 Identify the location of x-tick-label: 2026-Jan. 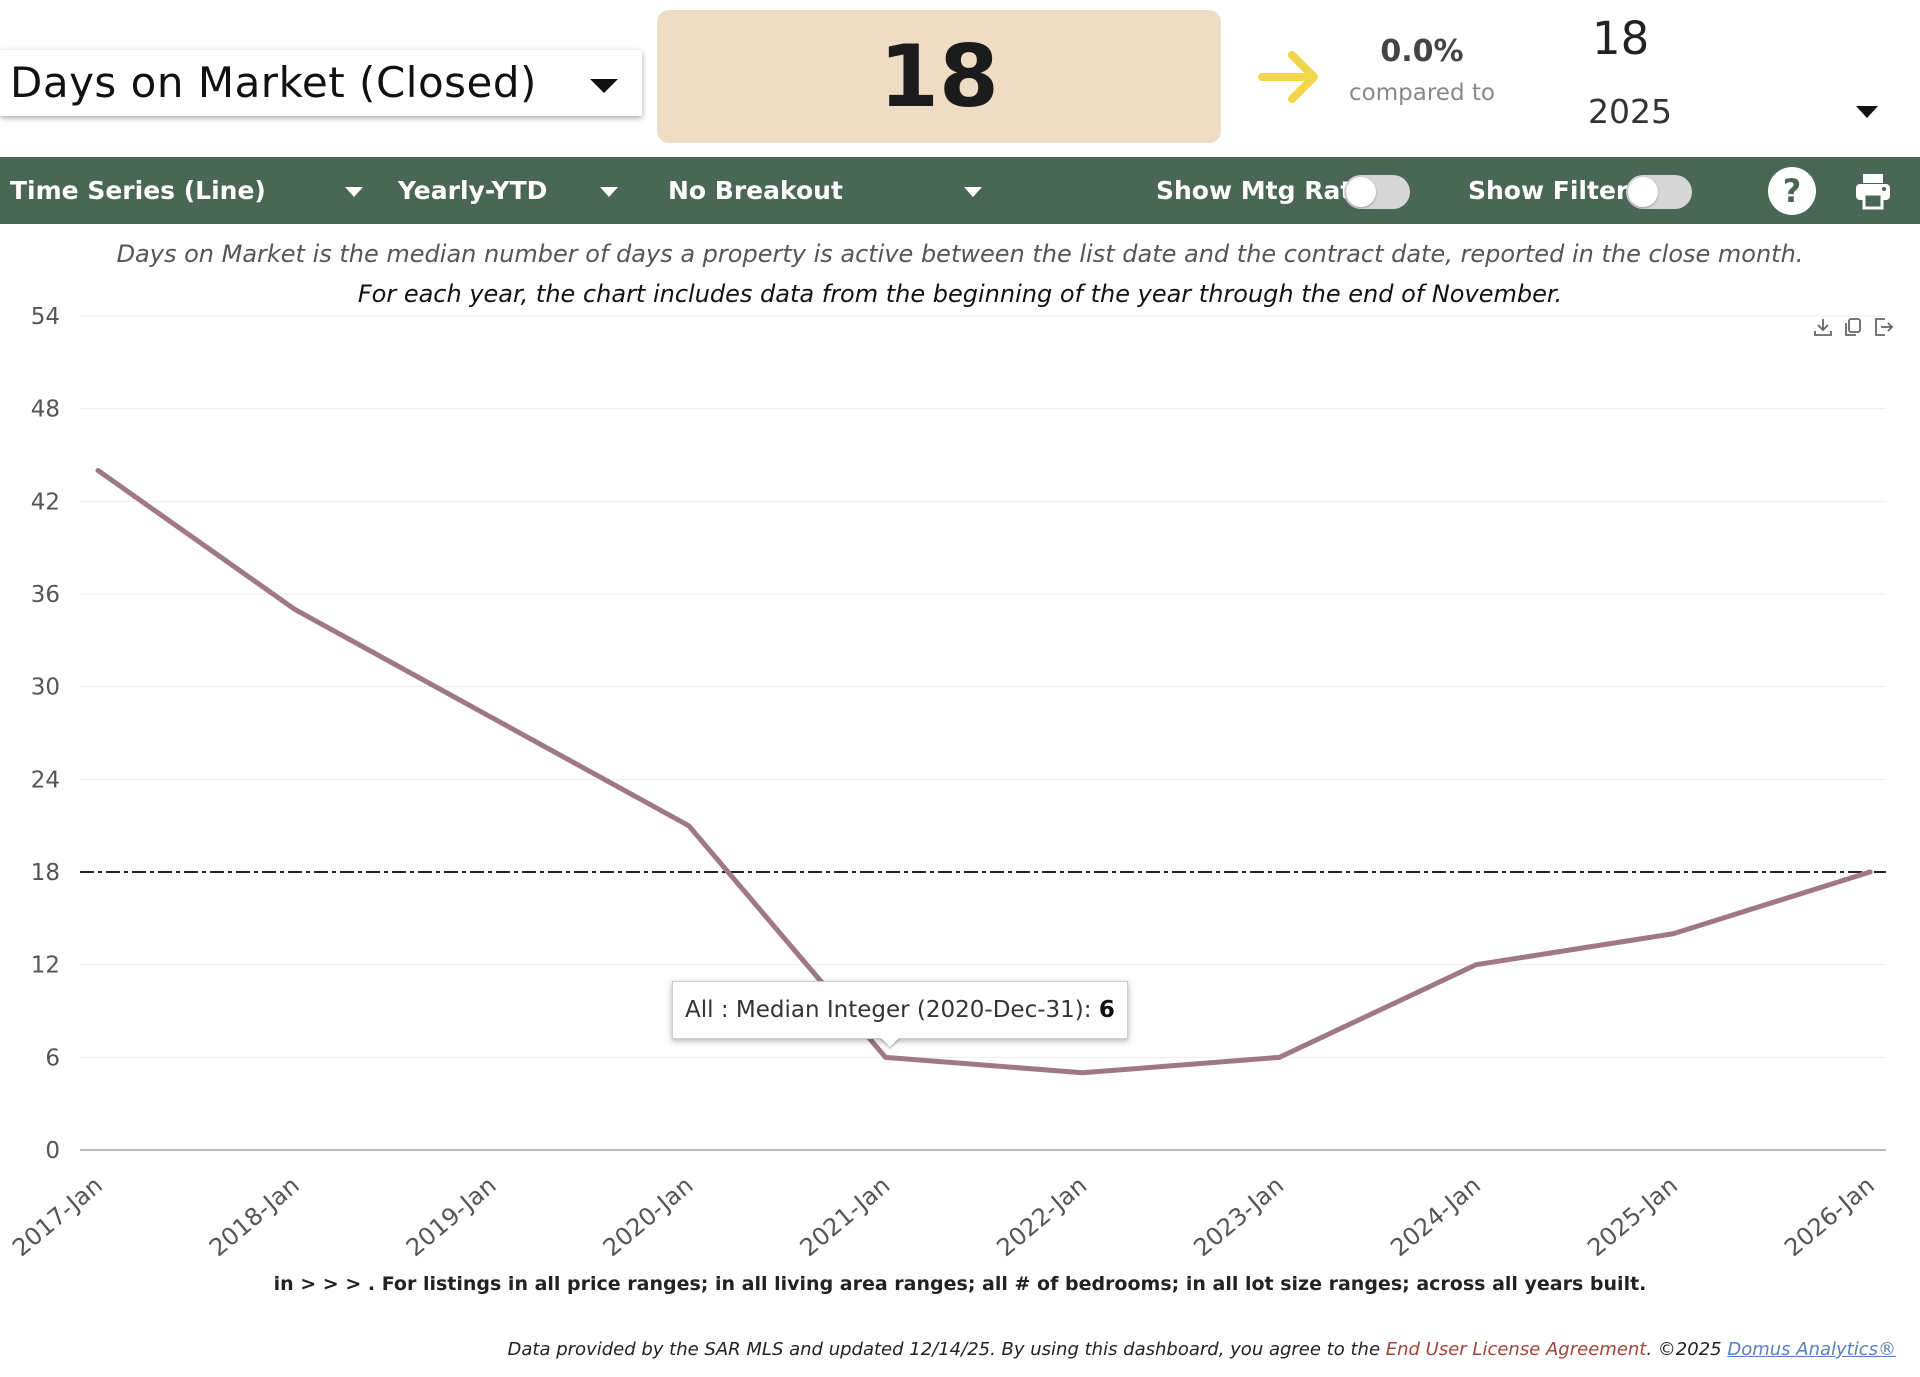
(1829, 1216).